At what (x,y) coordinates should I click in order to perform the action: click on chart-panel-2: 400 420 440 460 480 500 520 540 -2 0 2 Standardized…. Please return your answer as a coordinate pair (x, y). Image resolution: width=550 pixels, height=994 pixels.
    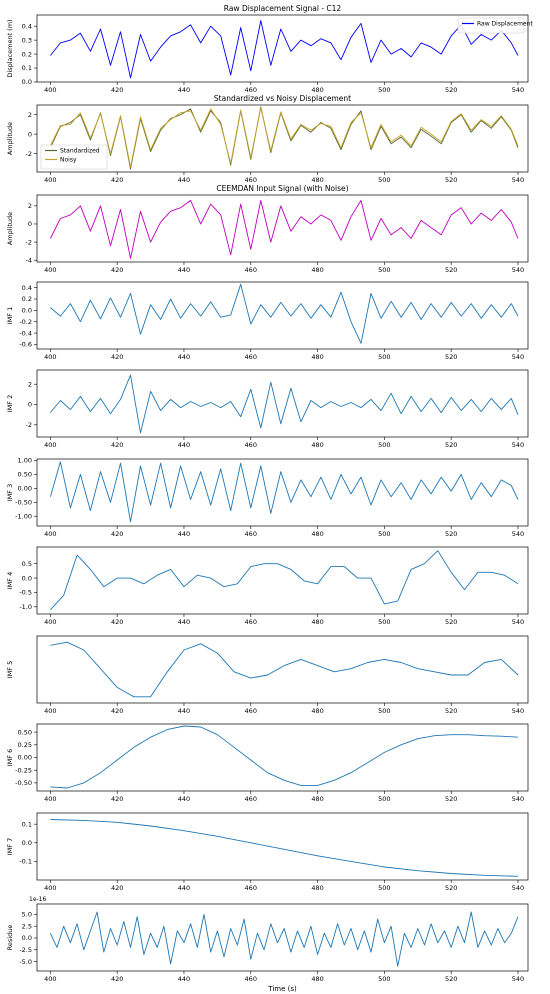
    Looking at the image, I should click on (267, 139).